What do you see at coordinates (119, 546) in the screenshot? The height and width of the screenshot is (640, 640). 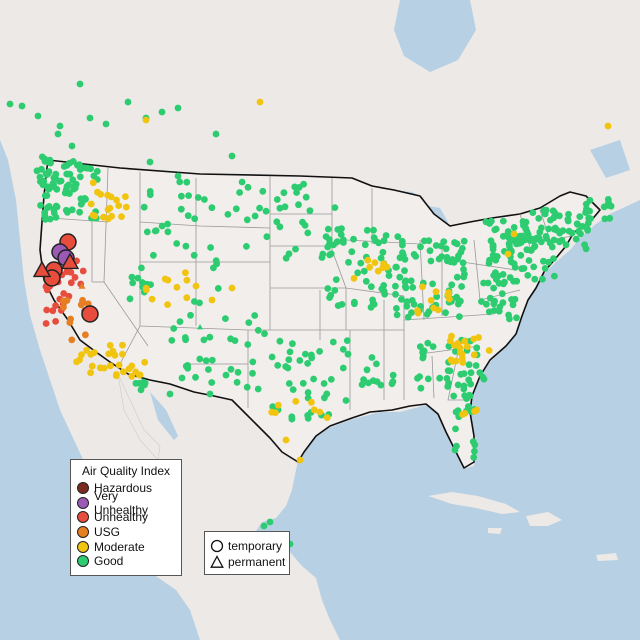 I see `legend-label: Moderate` at bounding box center [119, 546].